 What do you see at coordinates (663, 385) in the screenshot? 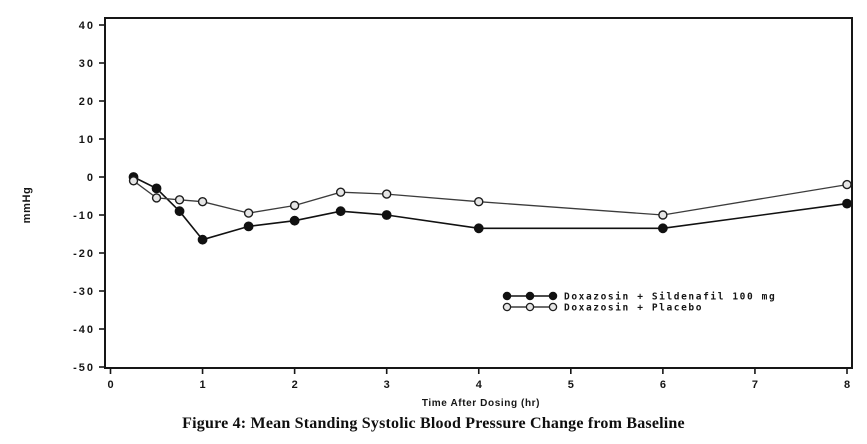
I see `x-axis-tick-label: 6` at bounding box center [663, 385].